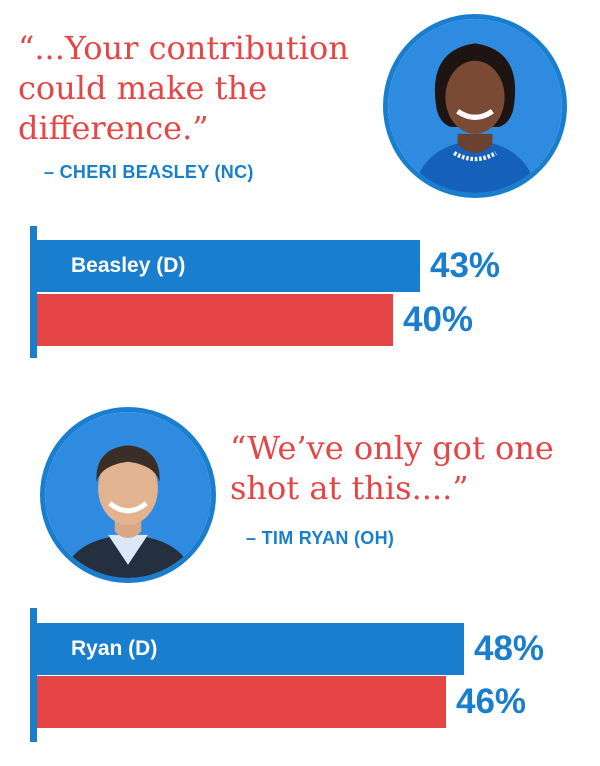  I want to click on ryan-attribution: – TIM RYAN (OH), so click(320, 538).